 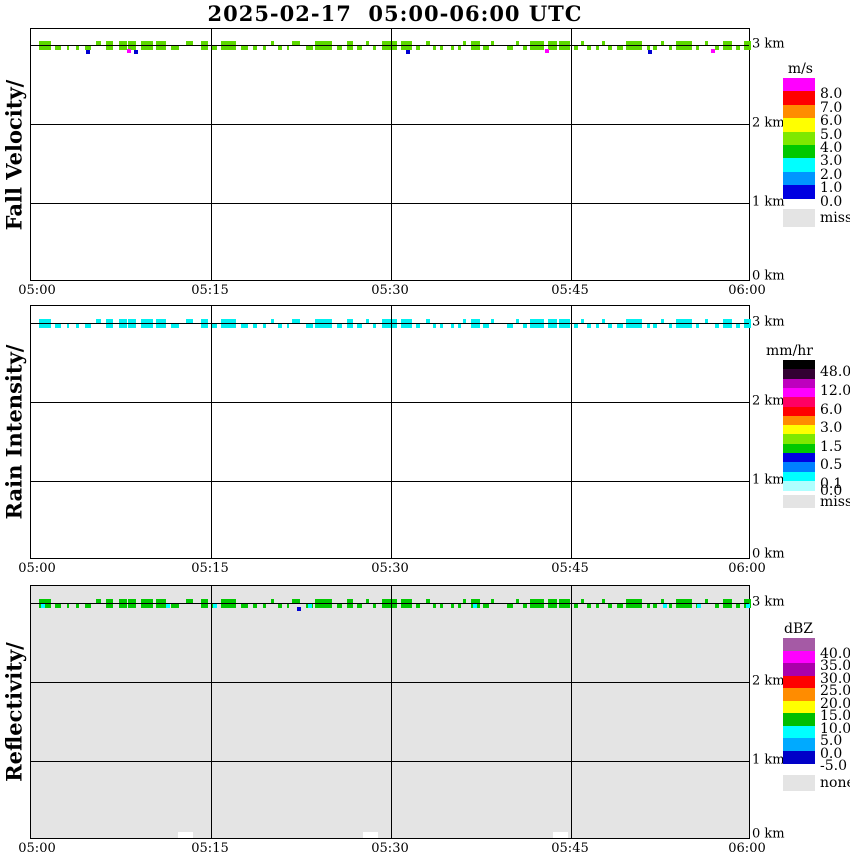 I want to click on chart-title: 2025-02-17 05:00-06:00 UTC, so click(x=395, y=13).